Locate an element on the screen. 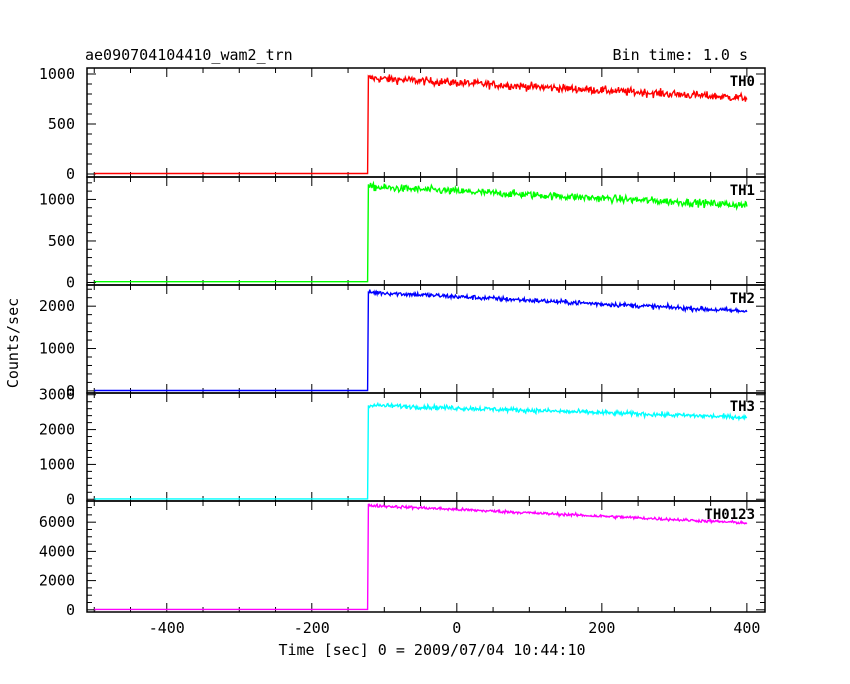 The width and height of the screenshot is (850, 684). series-th2-line is located at coordinates (421, 340).